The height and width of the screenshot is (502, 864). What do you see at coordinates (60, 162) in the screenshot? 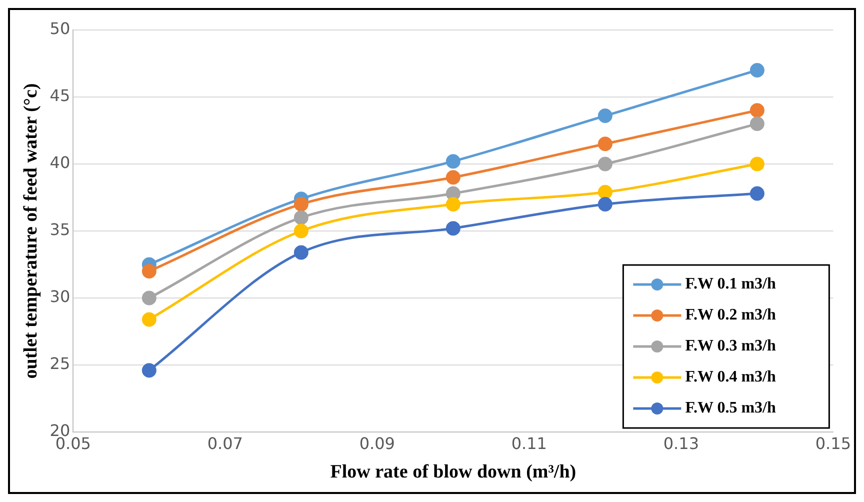
I see `y-tick-label: 40` at bounding box center [60, 162].